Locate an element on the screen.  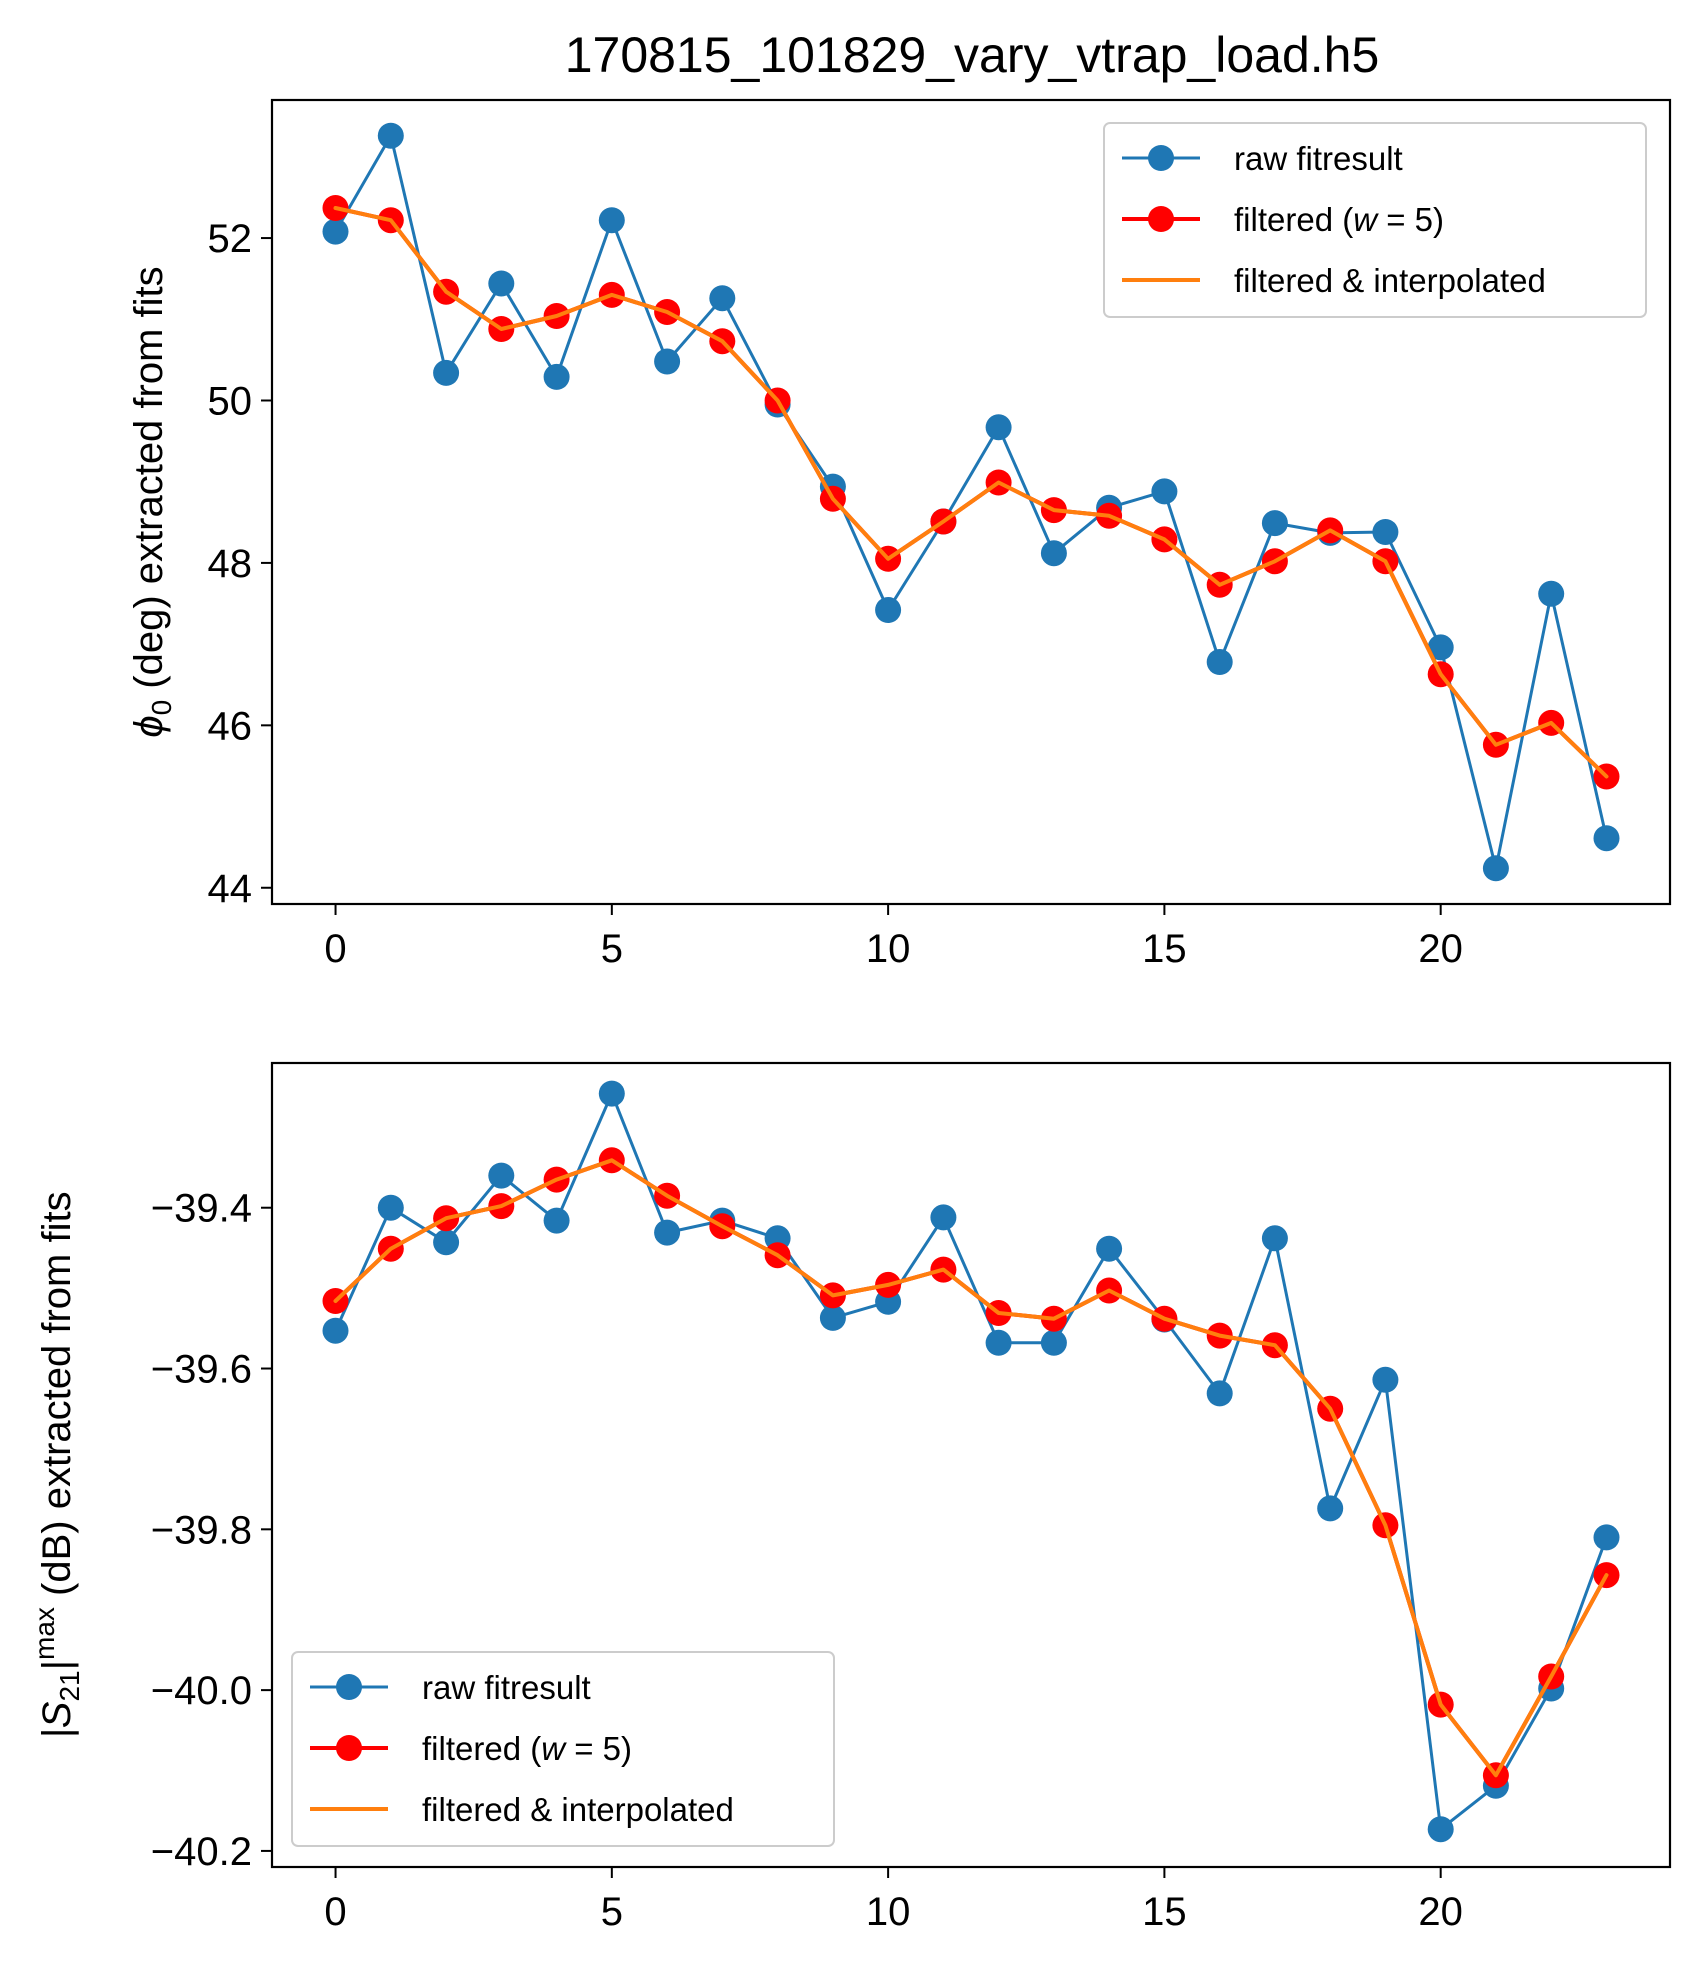
y-tick-label: −40.0 is located at coordinates (201, 1691).